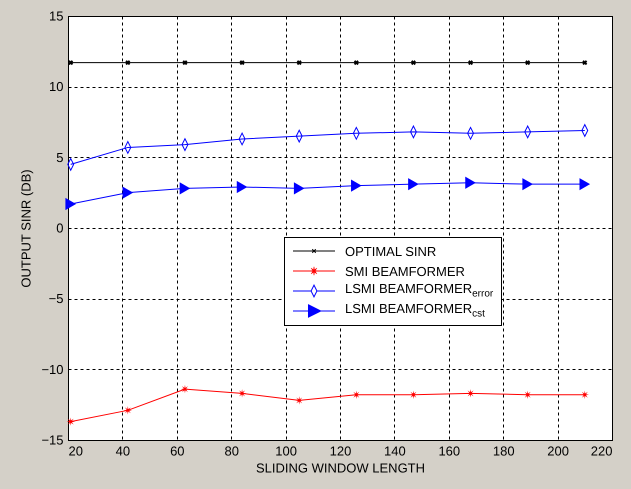 The width and height of the screenshot is (631, 489). I want to click on y-tick-label: 10, so click(56, 86).